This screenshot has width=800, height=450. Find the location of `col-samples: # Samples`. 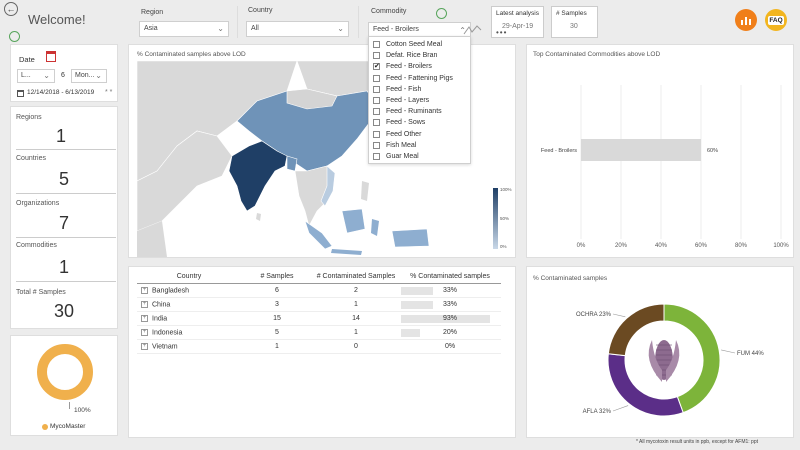

col-samples: # Samples is located at coordinates (277, 277).